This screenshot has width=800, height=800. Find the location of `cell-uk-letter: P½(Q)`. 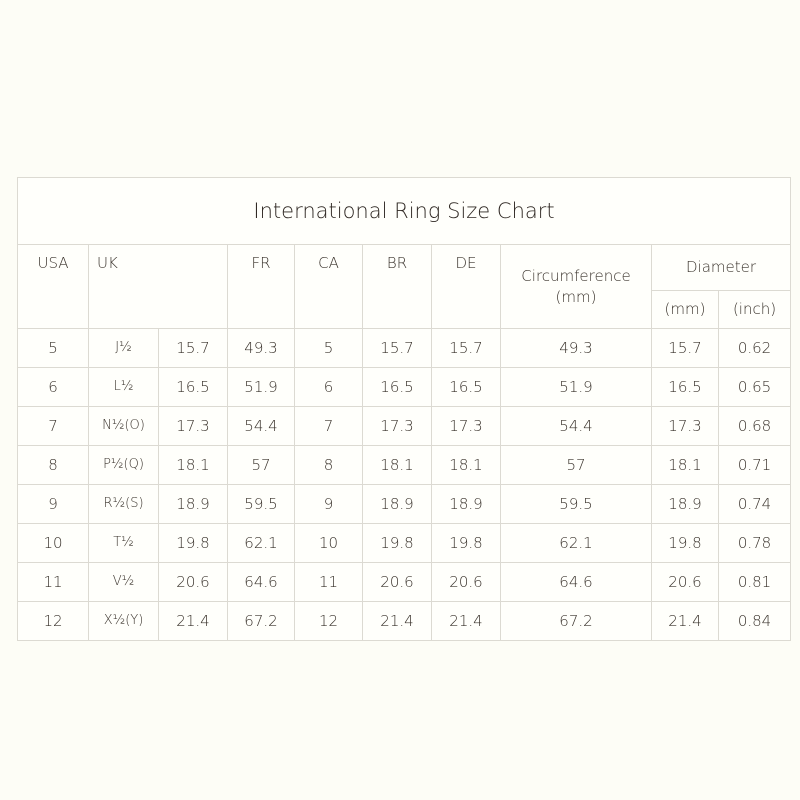

cell-uk-letter: P½(Q) is located at coordinates (123, 464).